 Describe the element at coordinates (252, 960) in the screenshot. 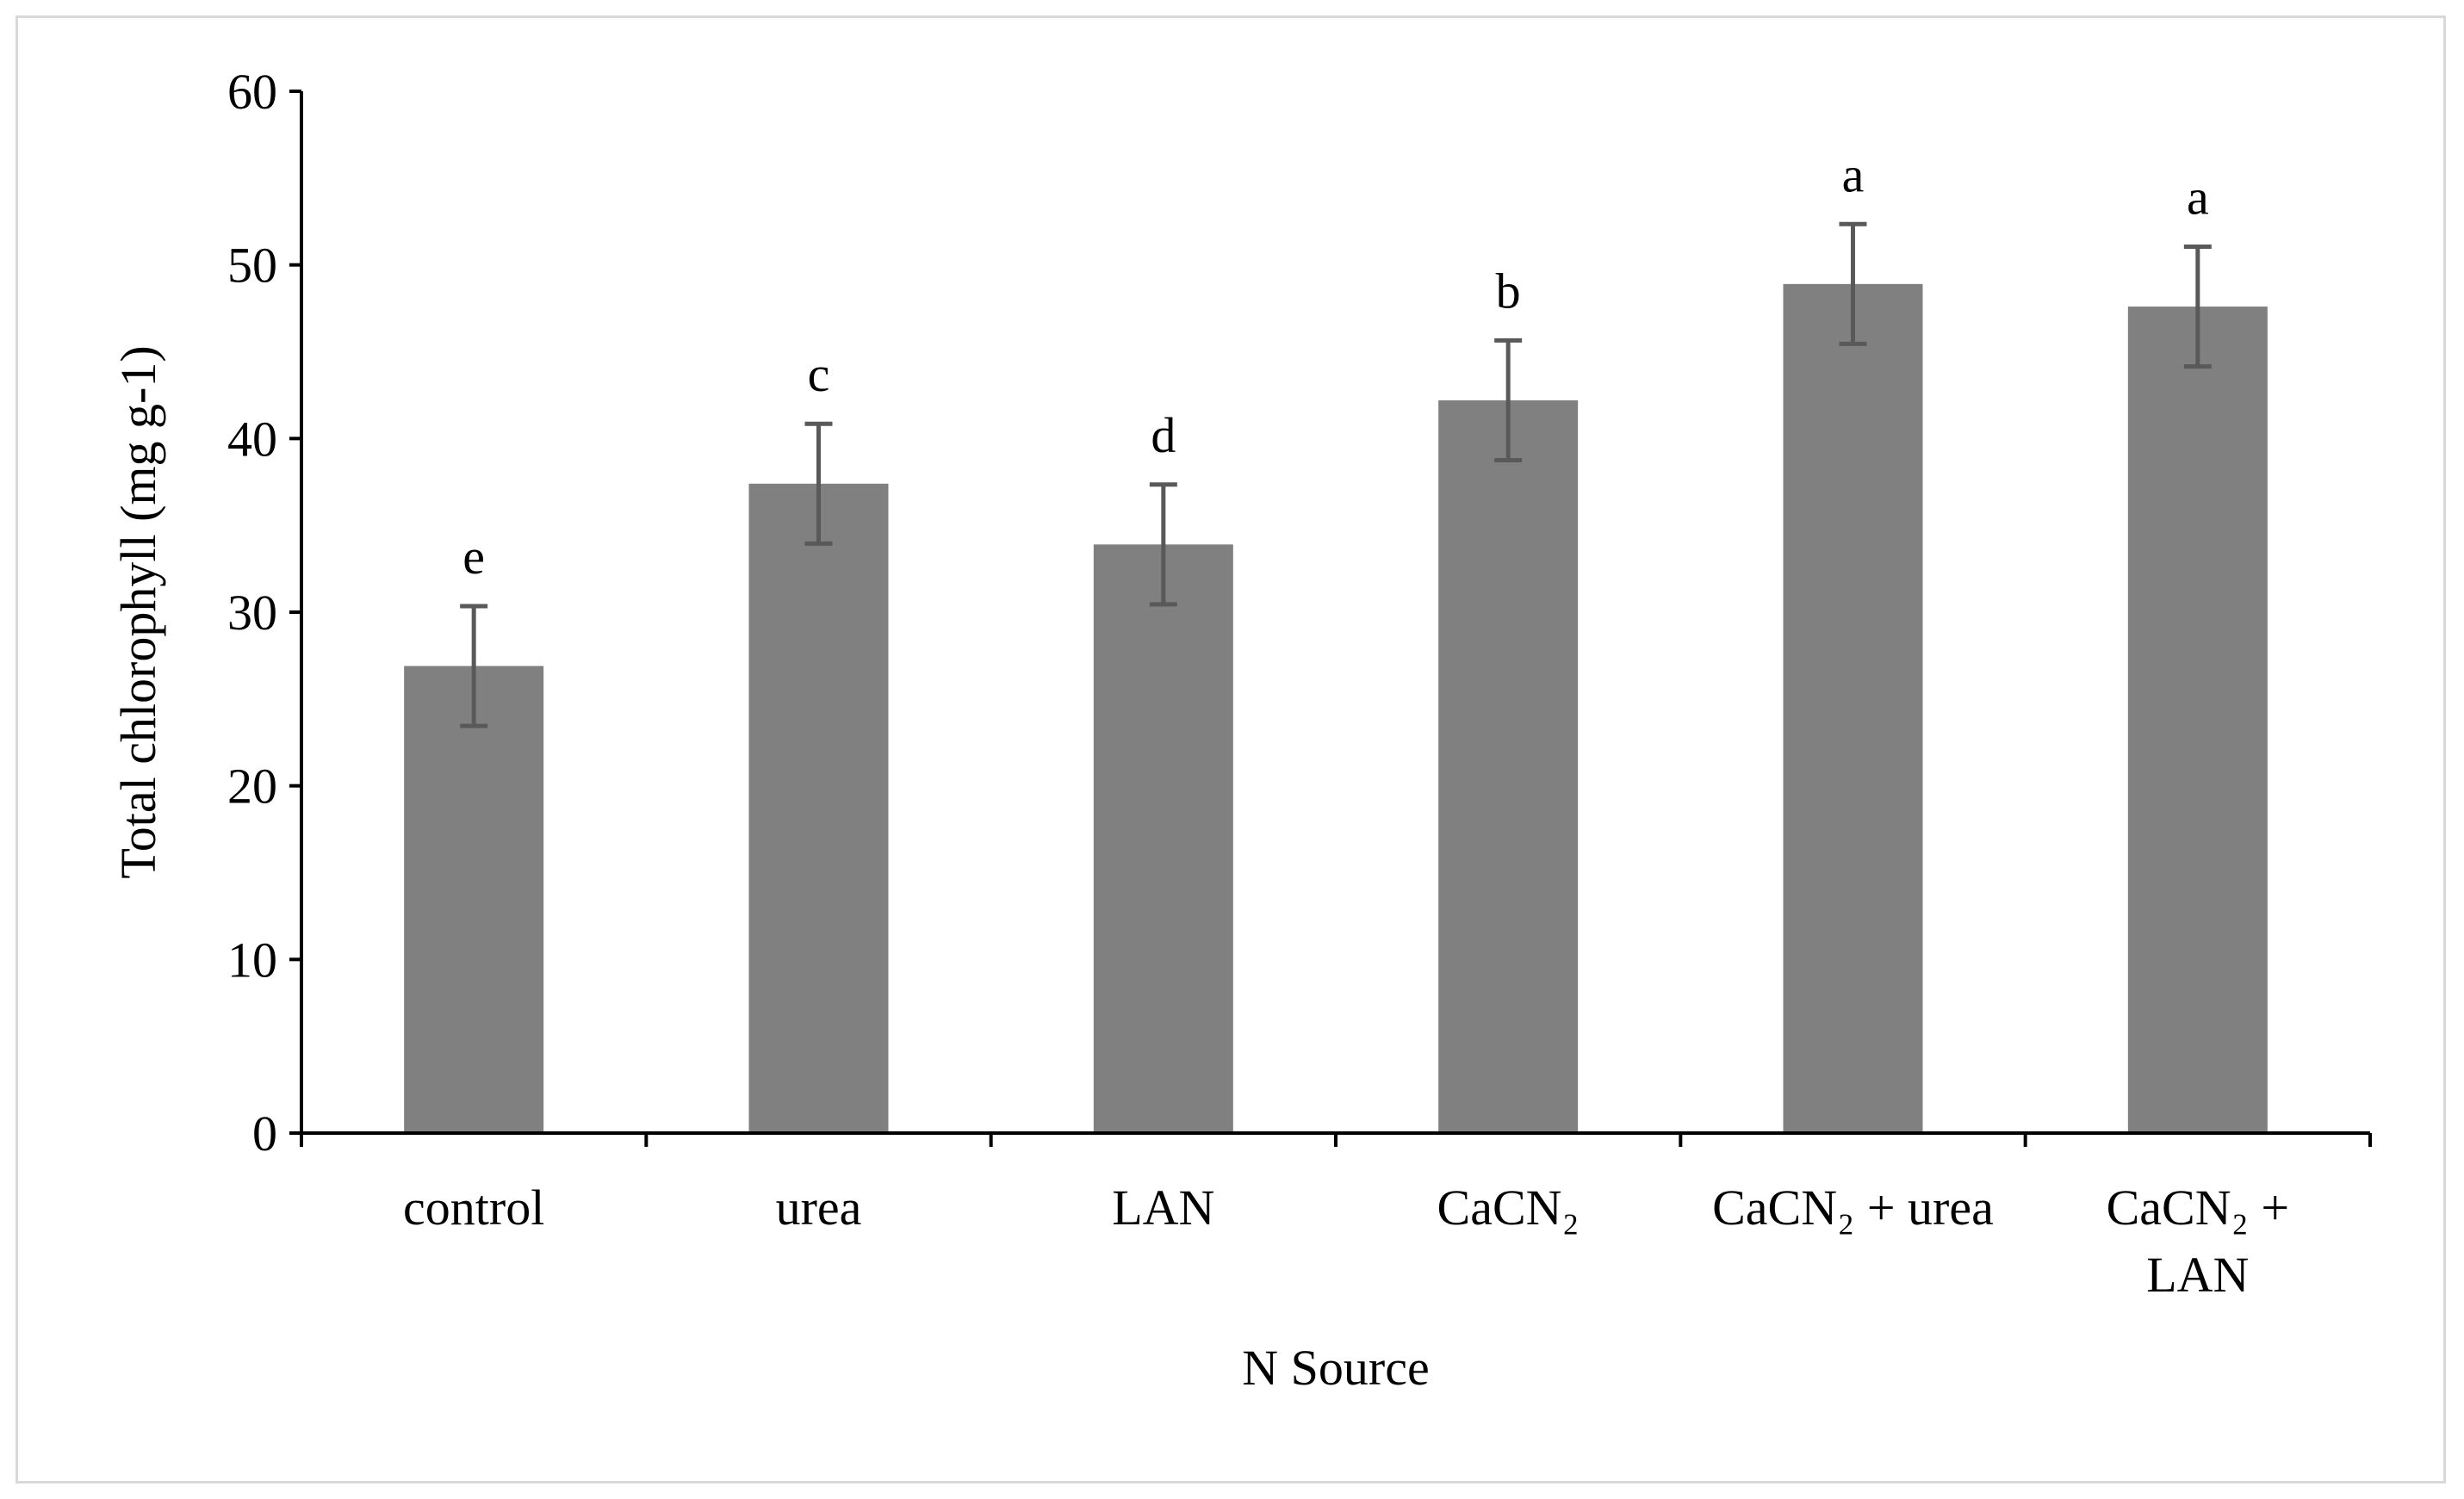

I see `y-tick-label: 10` at that location.